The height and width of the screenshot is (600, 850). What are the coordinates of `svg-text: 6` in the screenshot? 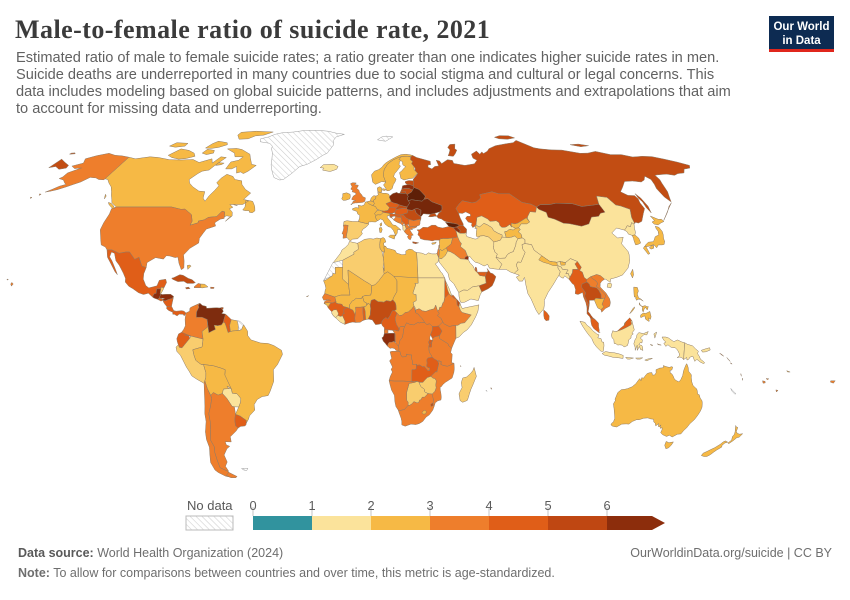 It's located at (606, 505).